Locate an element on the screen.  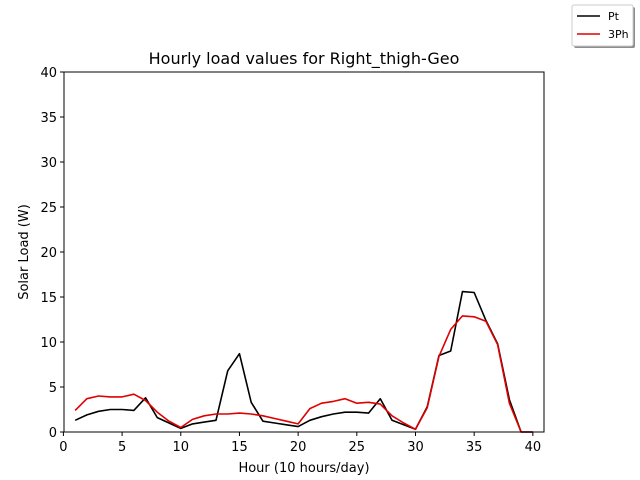
x-tick-label: 30 is located at coordinates (415, 447).